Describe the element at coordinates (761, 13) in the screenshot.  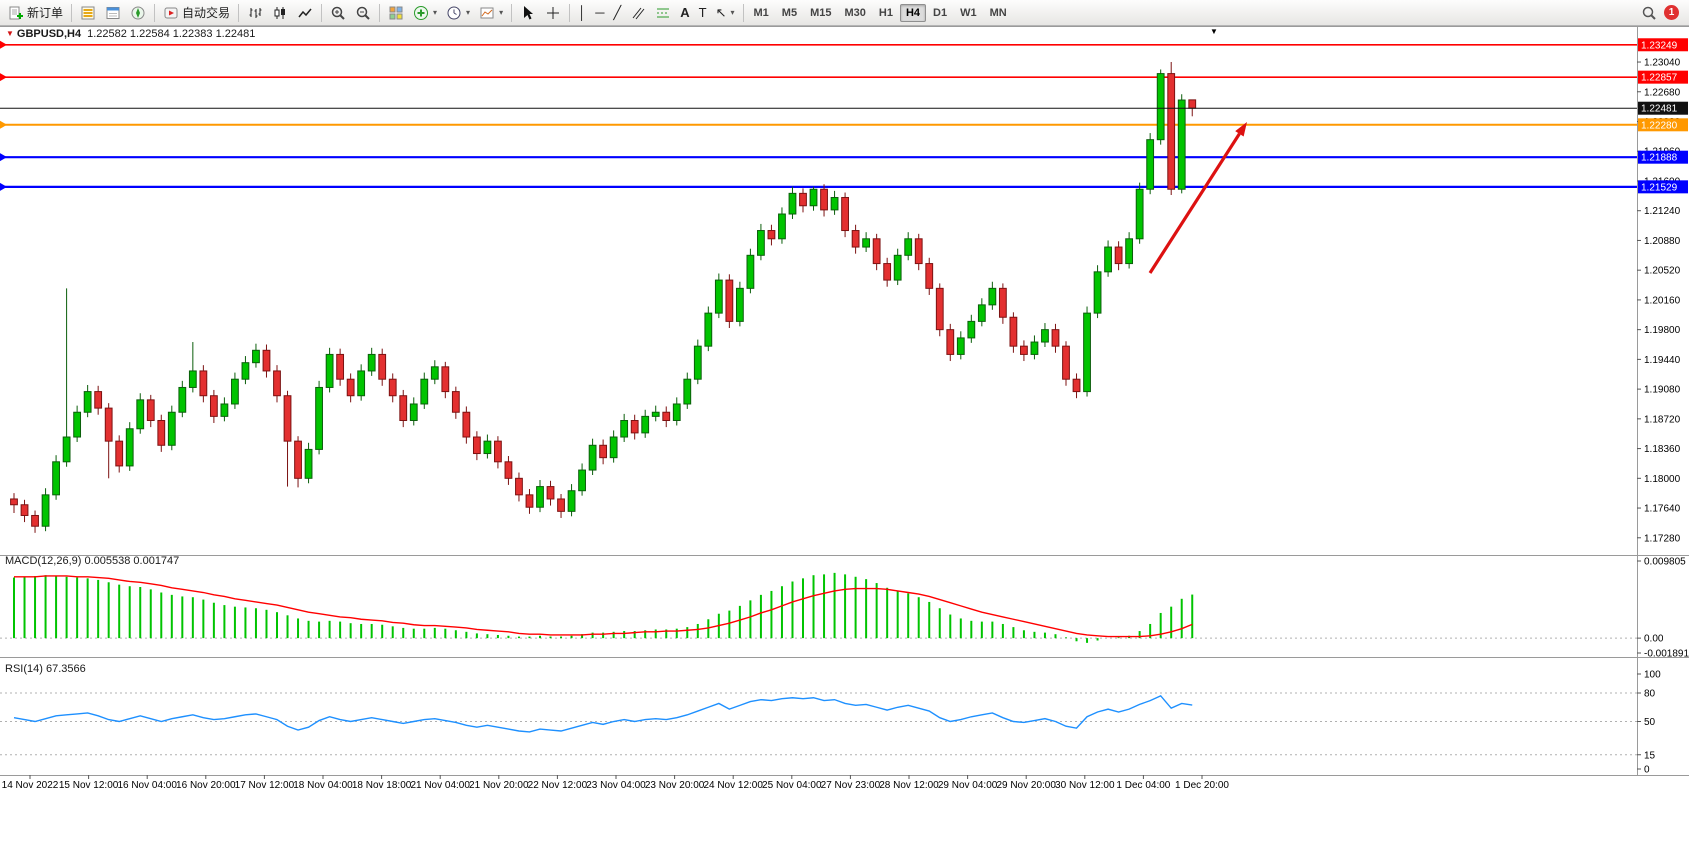
I see `timeframe-m1-button: M1` at that location.